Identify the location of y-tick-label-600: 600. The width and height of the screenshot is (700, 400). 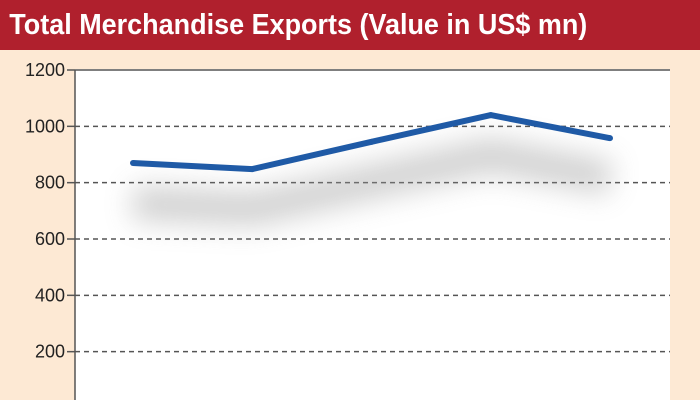
(50, 239).